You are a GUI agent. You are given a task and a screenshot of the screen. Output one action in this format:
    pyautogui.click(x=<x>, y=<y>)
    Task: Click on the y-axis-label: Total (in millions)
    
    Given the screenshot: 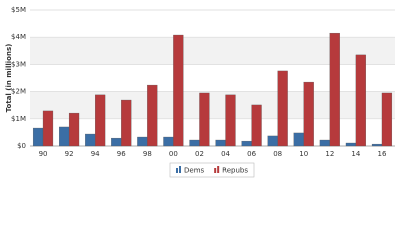 What is the action you would take?
    pyautogui.click(x=9, y=78)
    